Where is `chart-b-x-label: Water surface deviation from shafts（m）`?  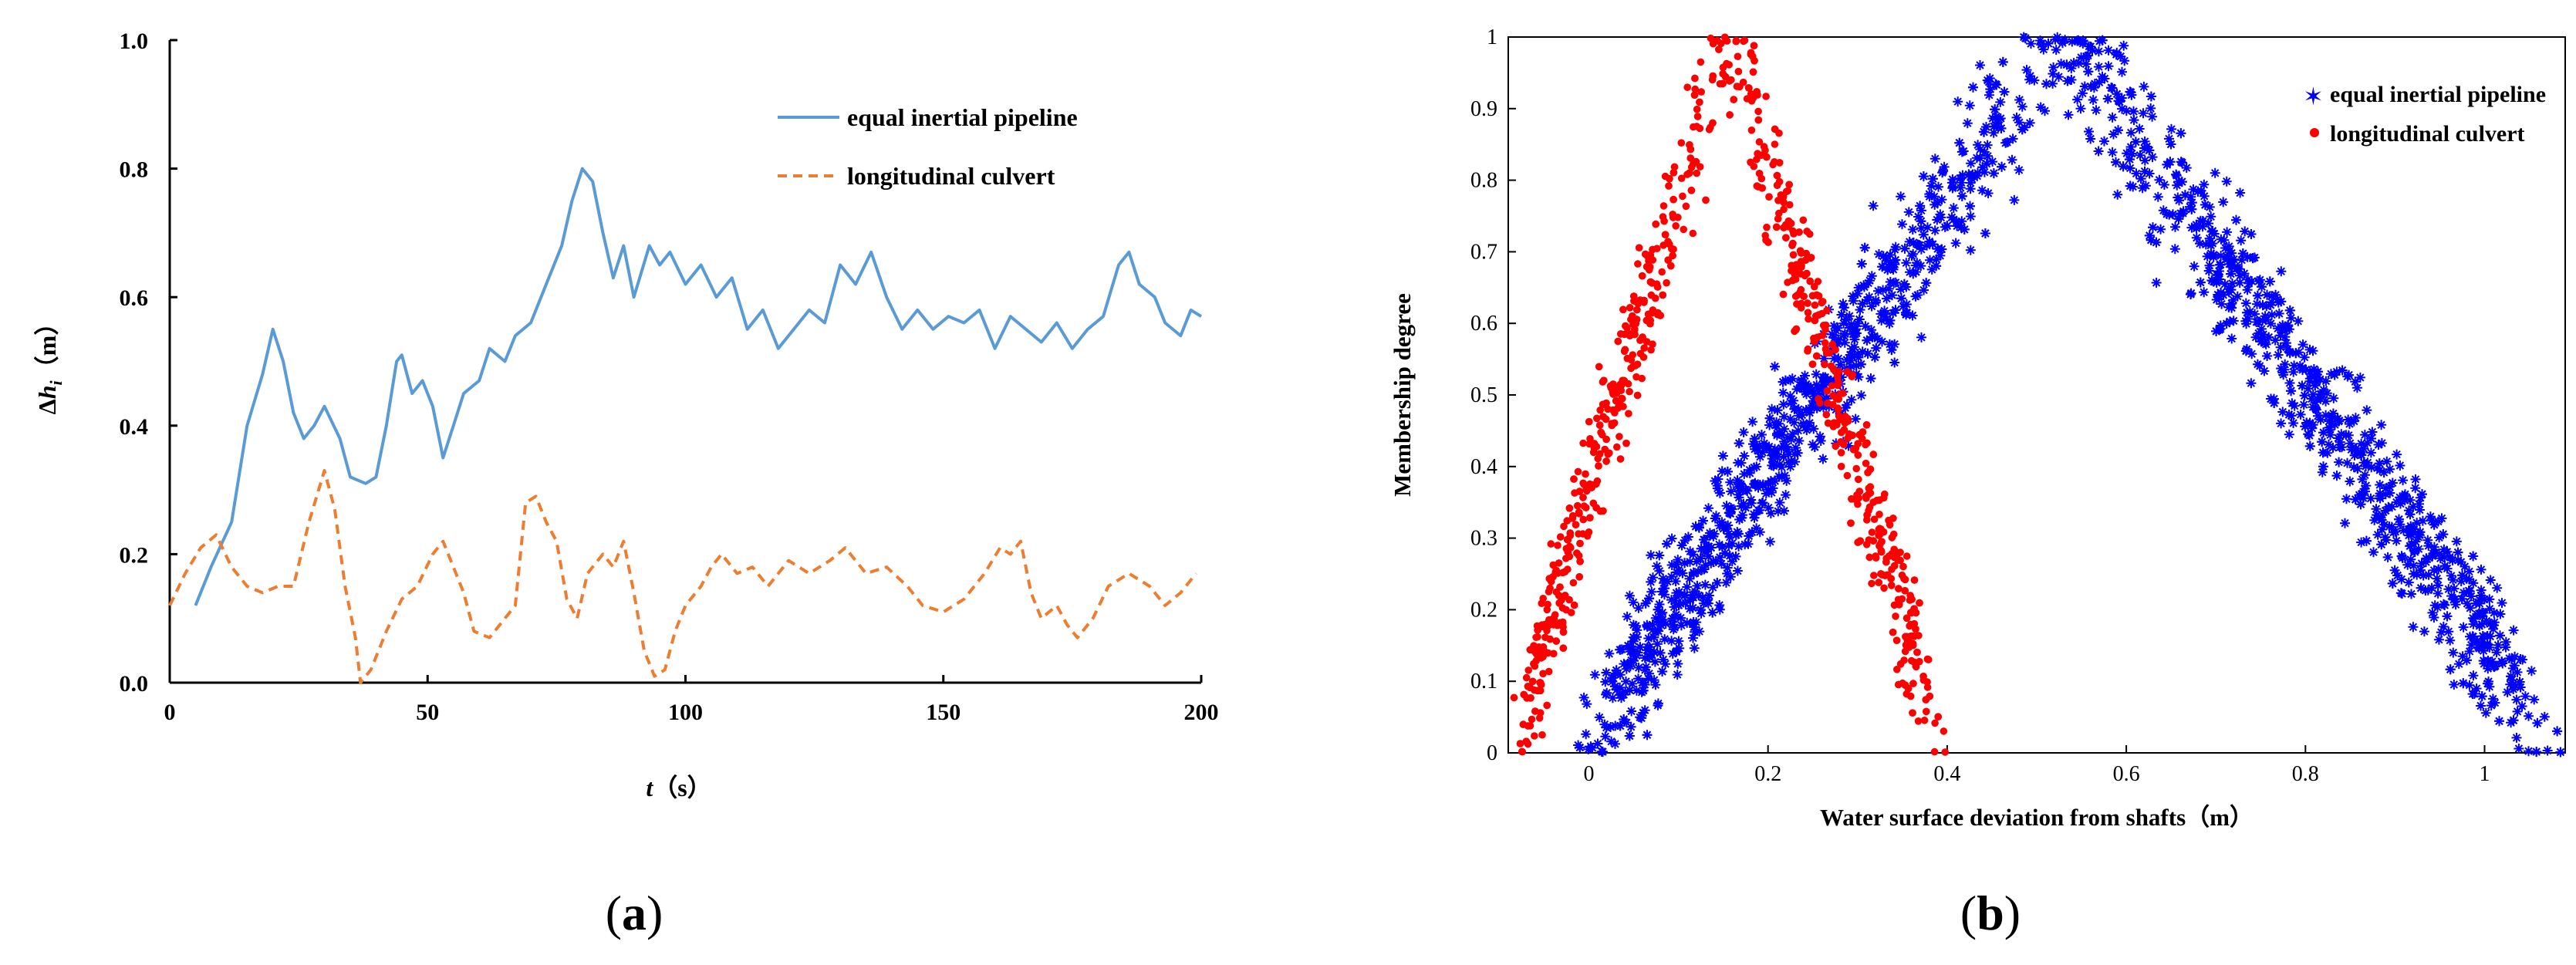 chart-b-x-label: Water surface deviation from shafts（m） is located at coordinates (2037, 817).